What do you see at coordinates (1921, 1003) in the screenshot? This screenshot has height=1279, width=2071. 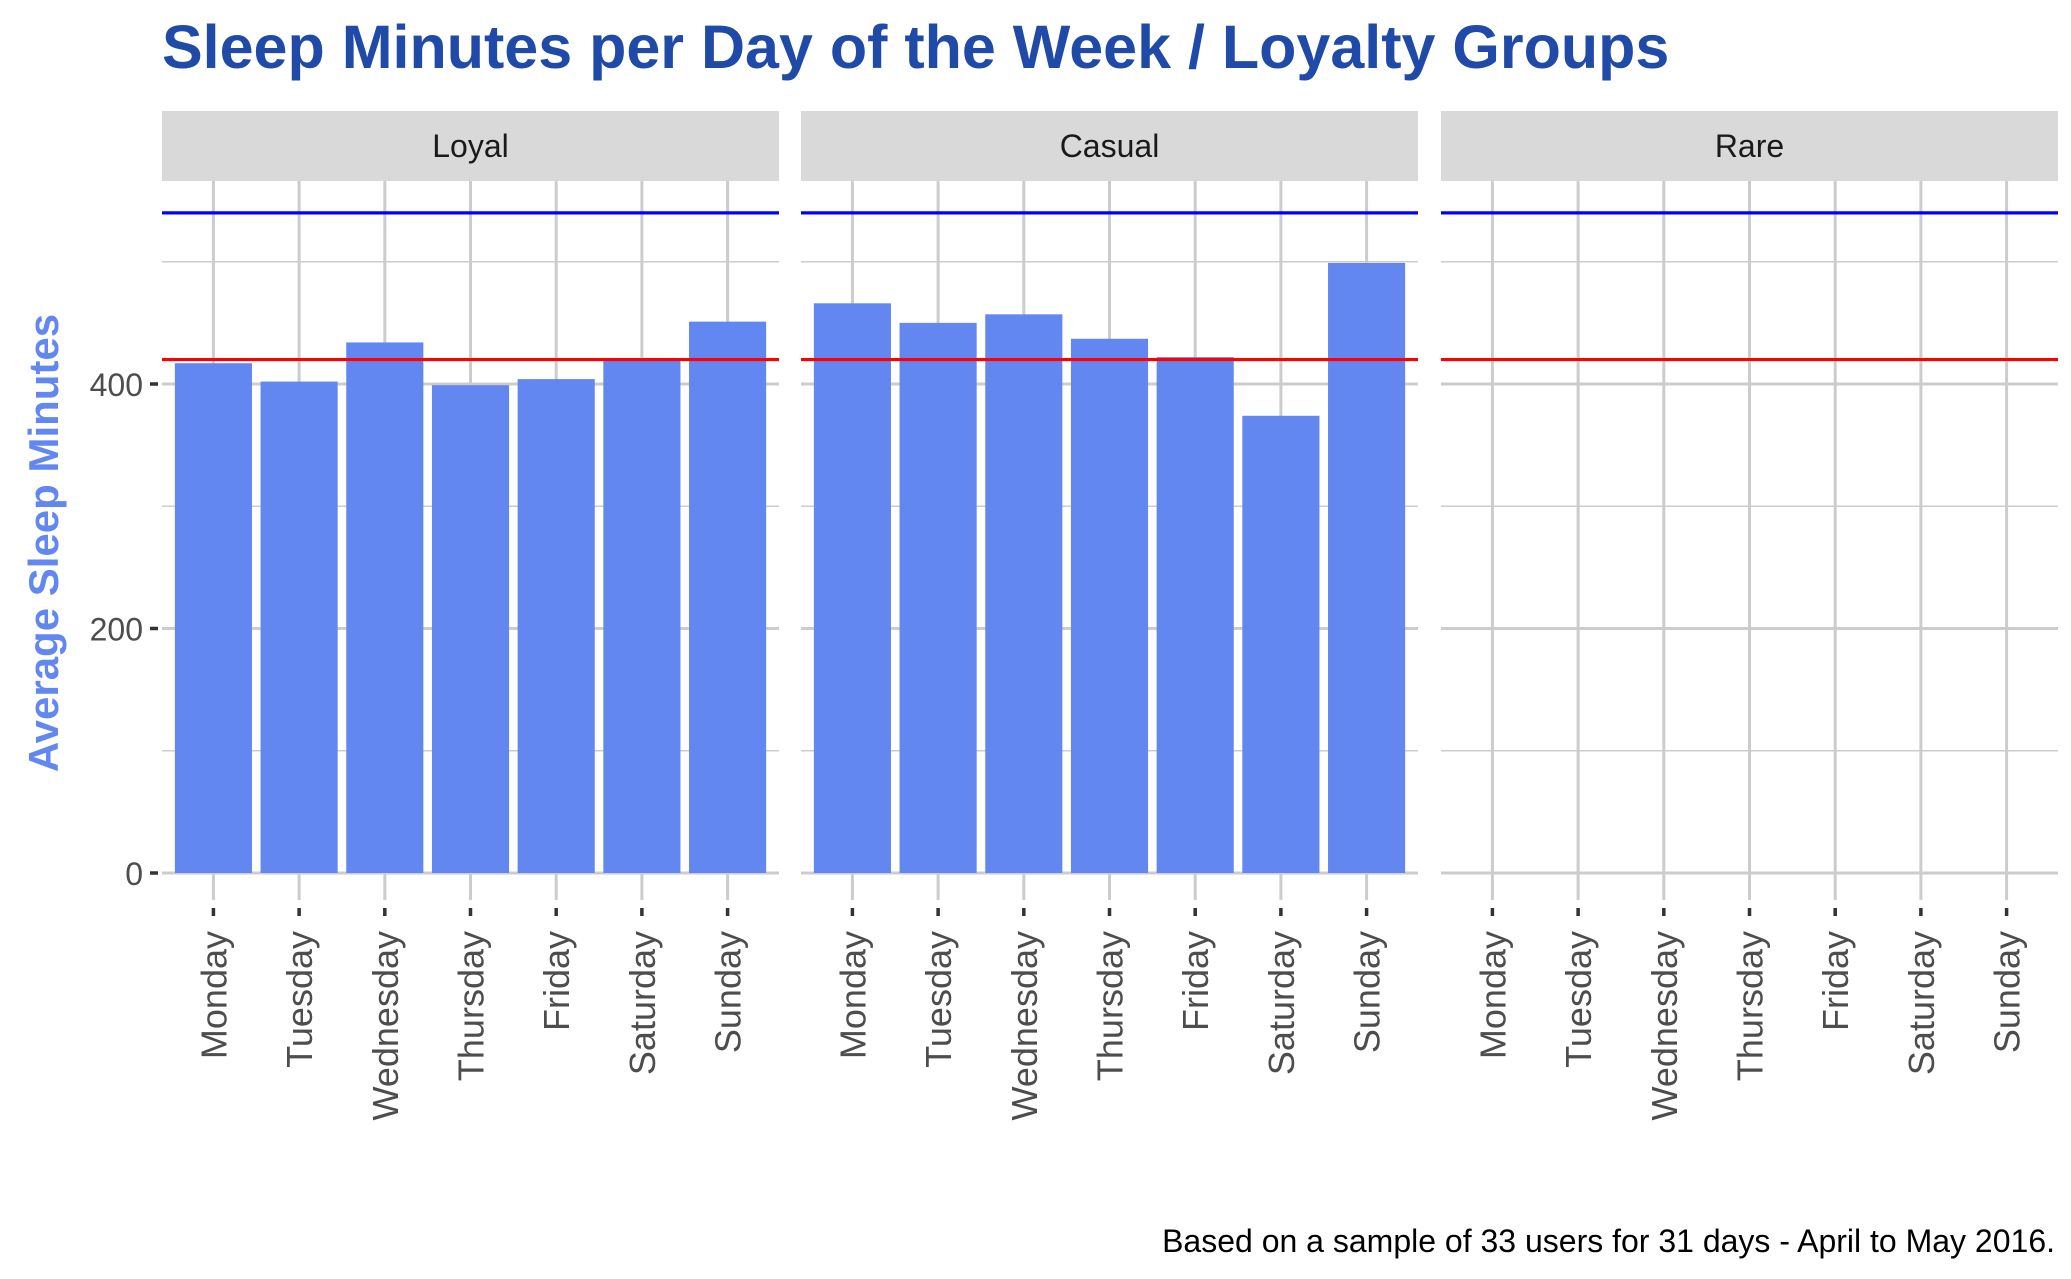 I see `x-tick-label-rare-saturday: Saturday` at bounding box center [1921, 1003].